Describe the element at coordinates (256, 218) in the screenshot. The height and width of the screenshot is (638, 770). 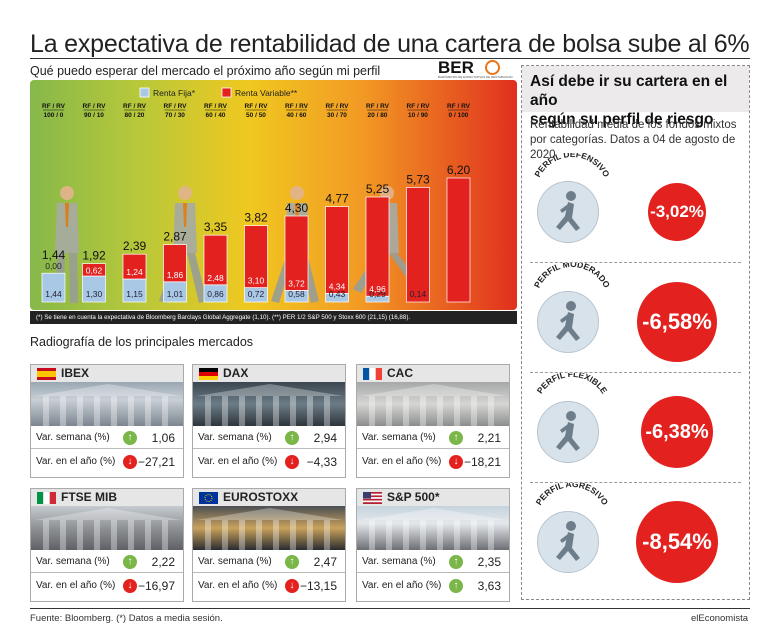
I see `total-label: 3,82` at that location.